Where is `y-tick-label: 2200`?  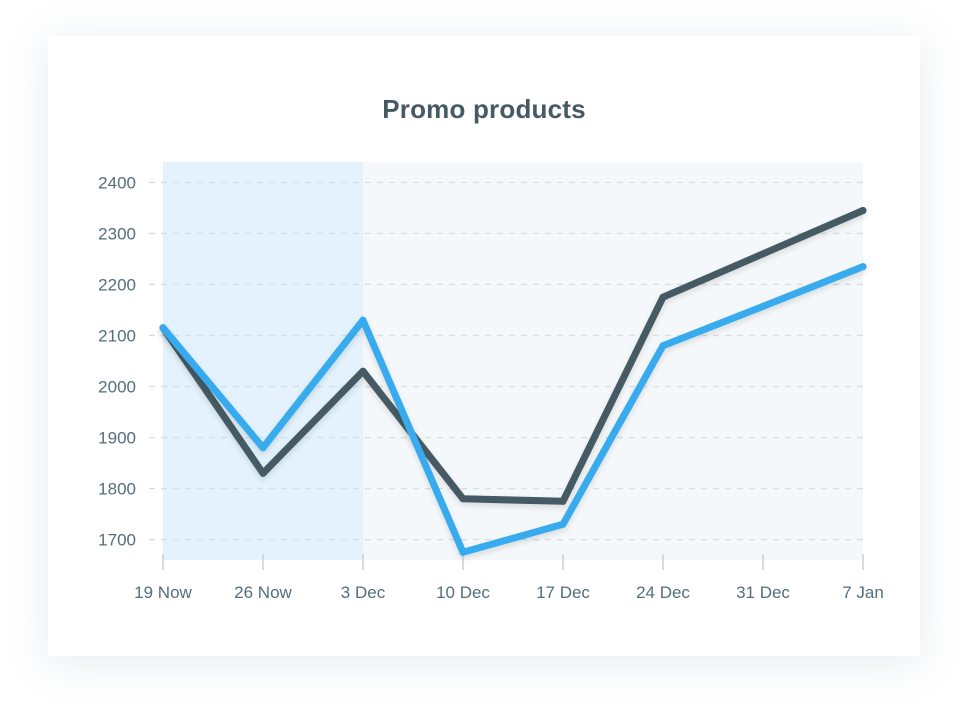 y-tick-label: 2200 is located at coordinates (117, 284).